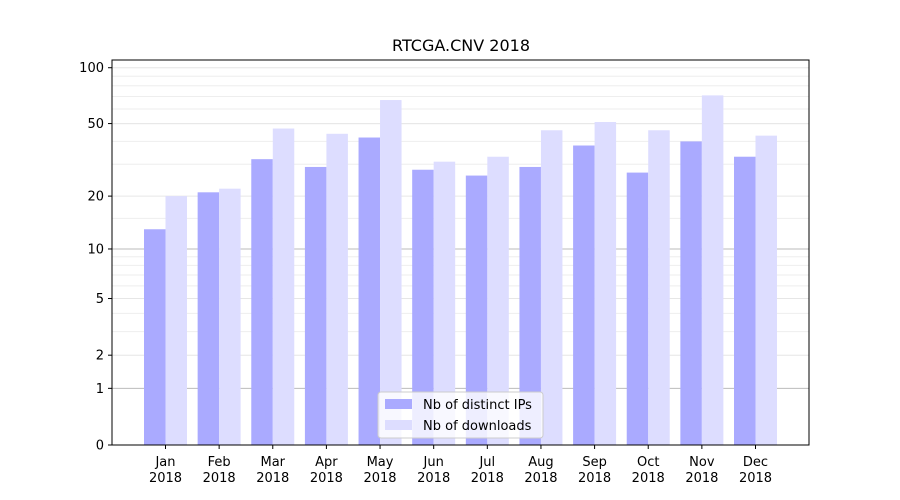 This screenshot has width=900, height=500. What do you see at coordinates (91, 68) in the screenshot?
I see `y-tick-label: 100` at bounding box center [91, 68].